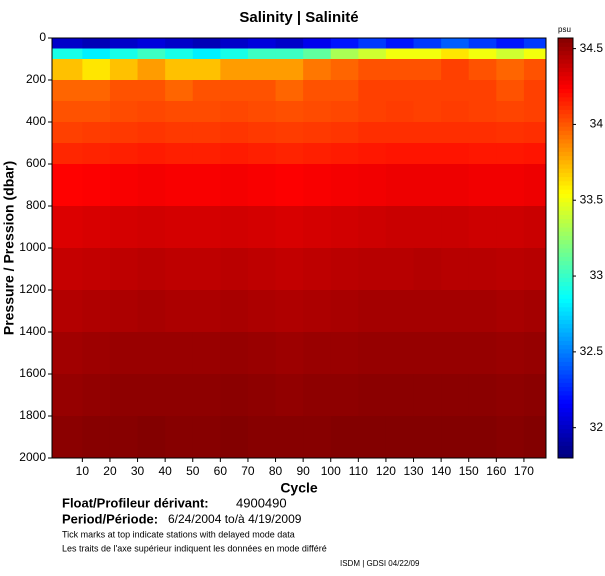  Describe the element at coordinates (32, 457) in the screenshot. I see `y-tick-label: 2000` at that location.